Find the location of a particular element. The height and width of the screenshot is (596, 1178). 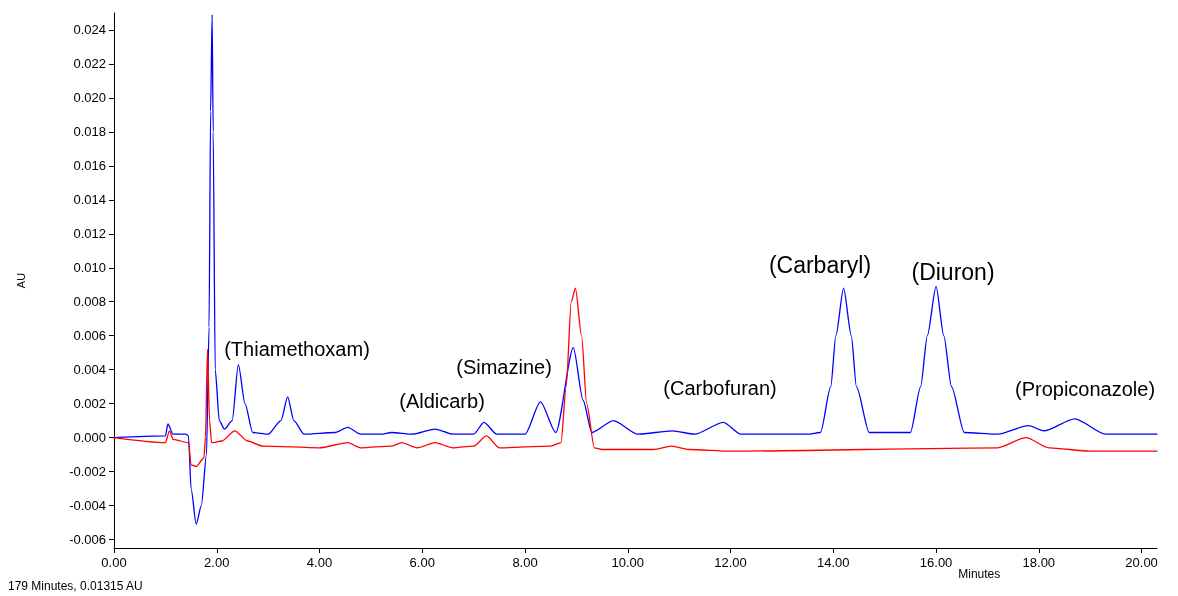

text: 179 Minutes, 0.01315 AU is located at coordinates (75, 586).